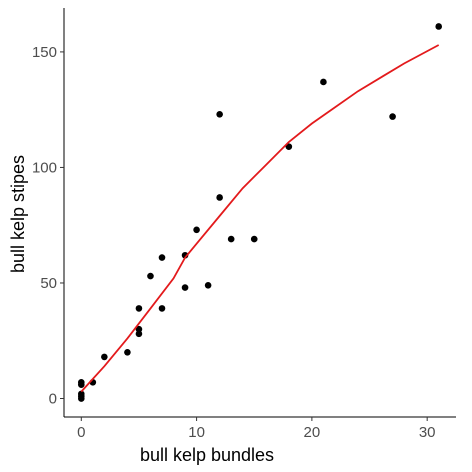  What do you see at coordinates (196, 432) in the screenshot?
I see `x-tick-label: 10` at bounding box center [196, 432].